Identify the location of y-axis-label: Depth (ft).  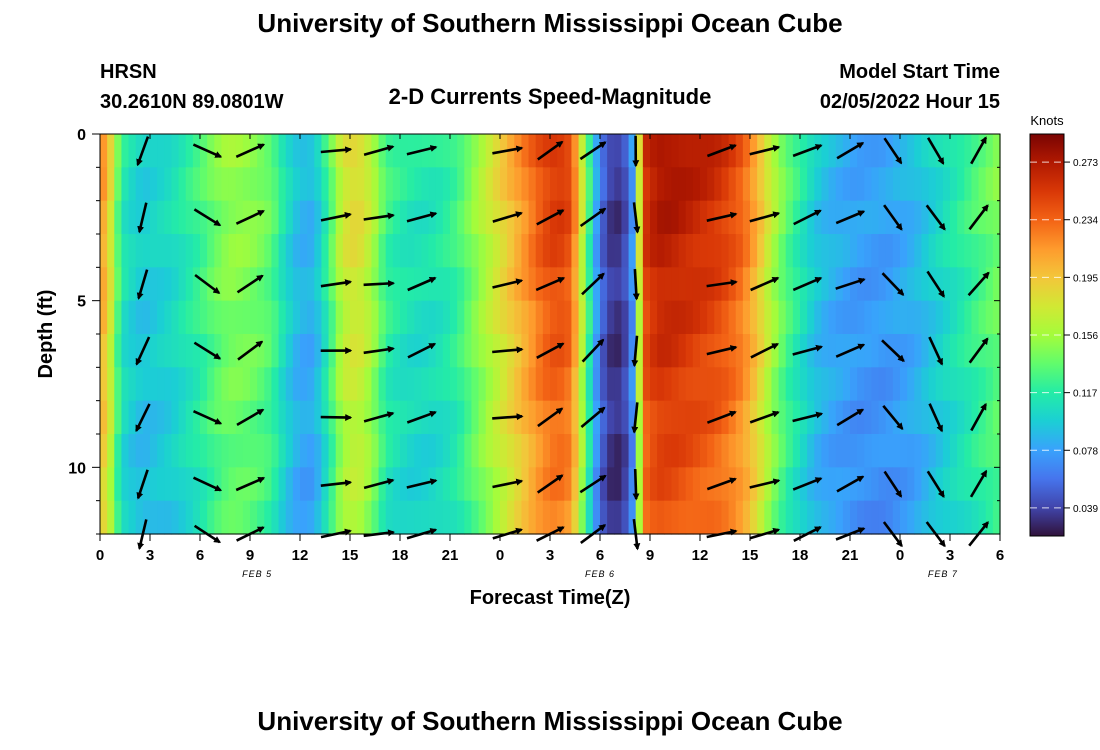
(46, 334).